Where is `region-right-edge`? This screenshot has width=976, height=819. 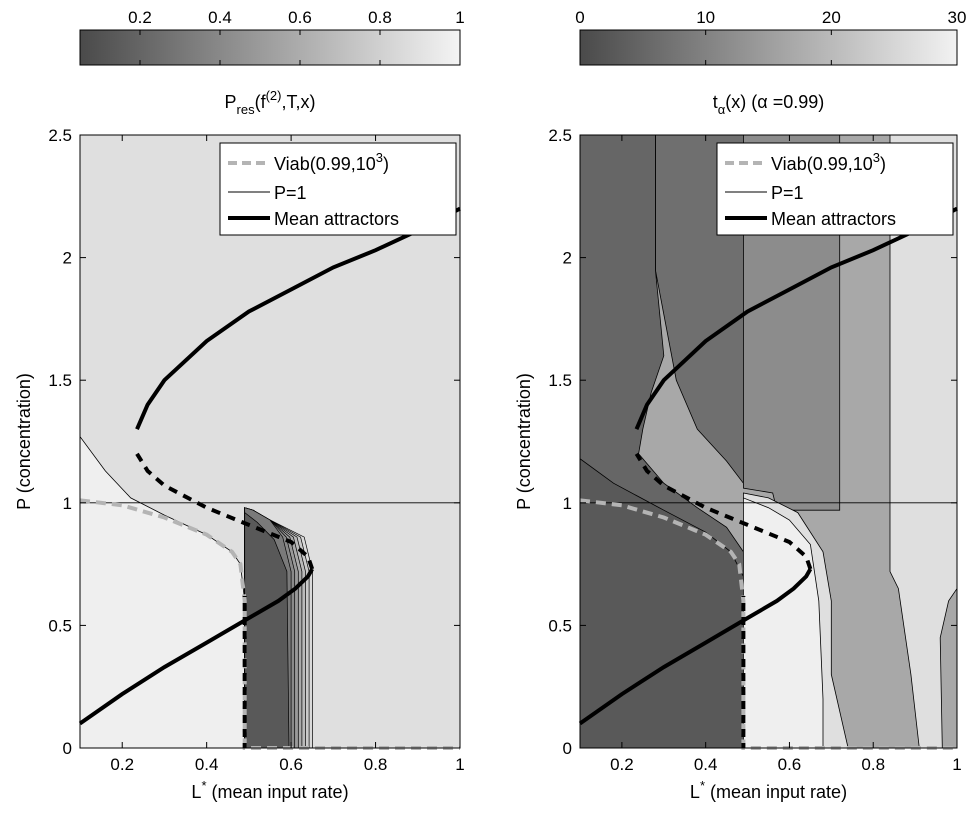 region-right-edge is located at coordinates (923, 441).